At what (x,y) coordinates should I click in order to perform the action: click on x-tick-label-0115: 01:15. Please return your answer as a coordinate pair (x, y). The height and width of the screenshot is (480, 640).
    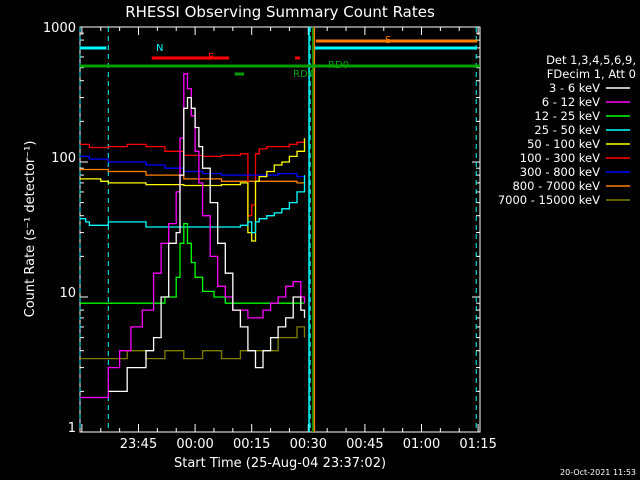
    Looking at the image, I should click on (477, 444).